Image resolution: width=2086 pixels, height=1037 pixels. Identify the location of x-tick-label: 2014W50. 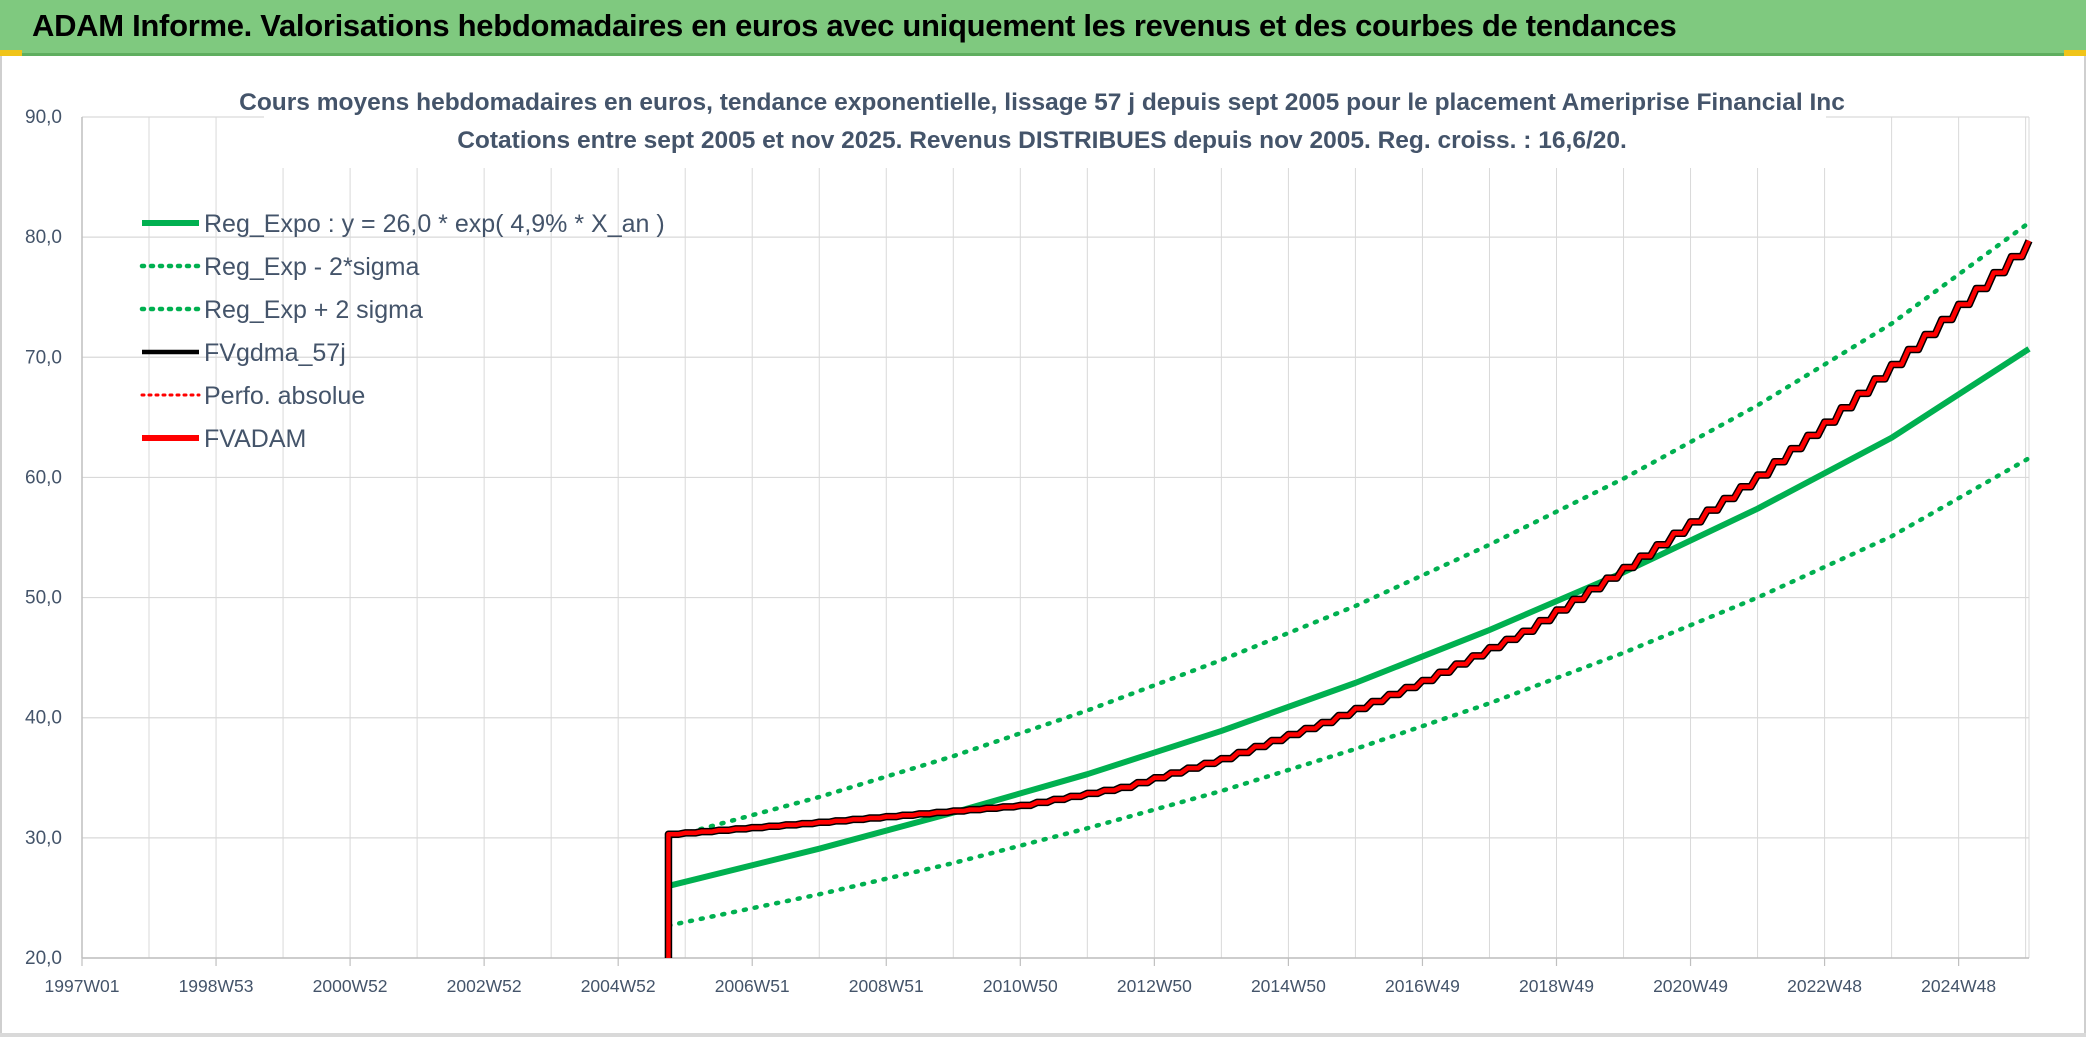
(1288, 986).